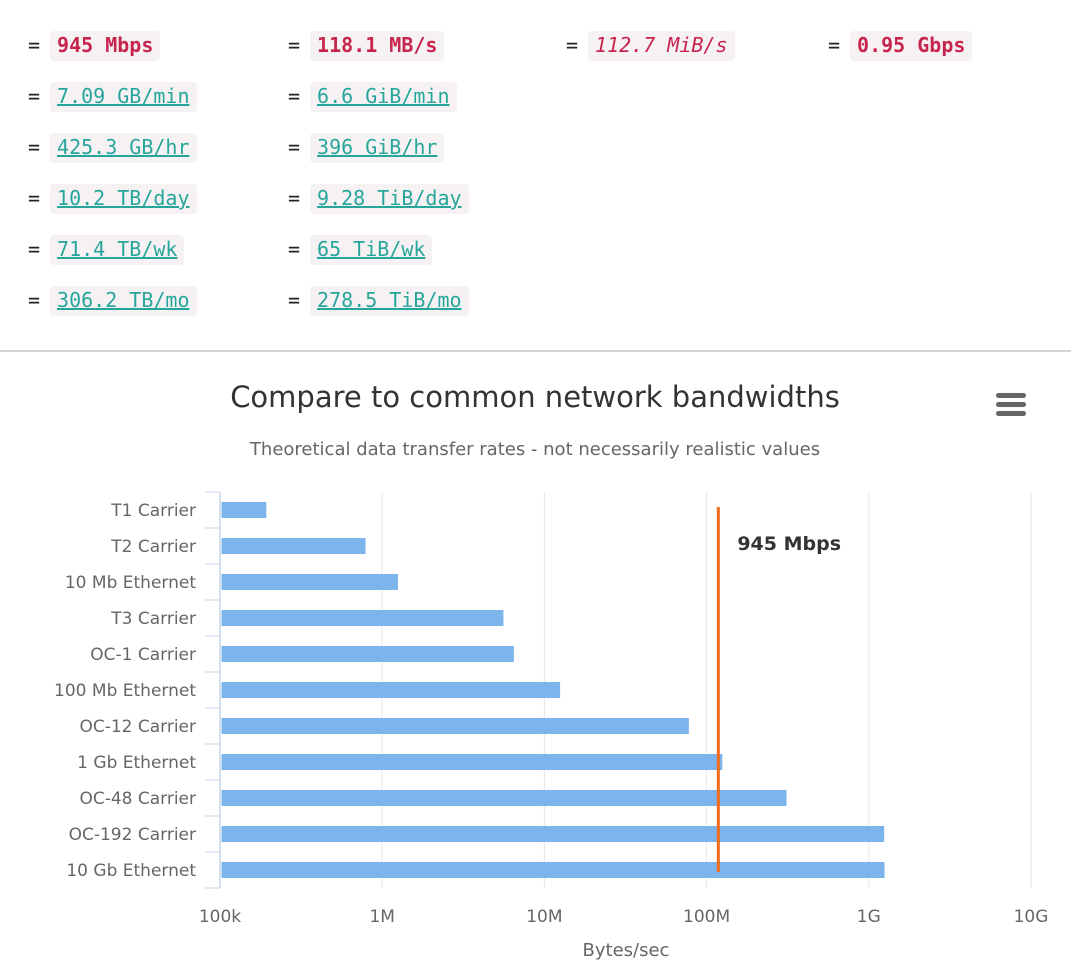 The image size is (1071, 973). I want to click on conversion-item: = 425.3 GB/hr, so click(112, 147).